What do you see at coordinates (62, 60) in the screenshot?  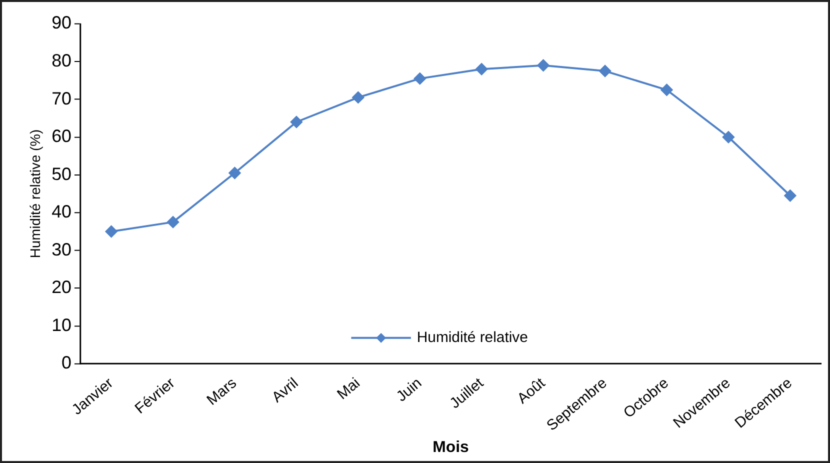 I see `y-tick-label: 80` at bounding box center [62, 60].